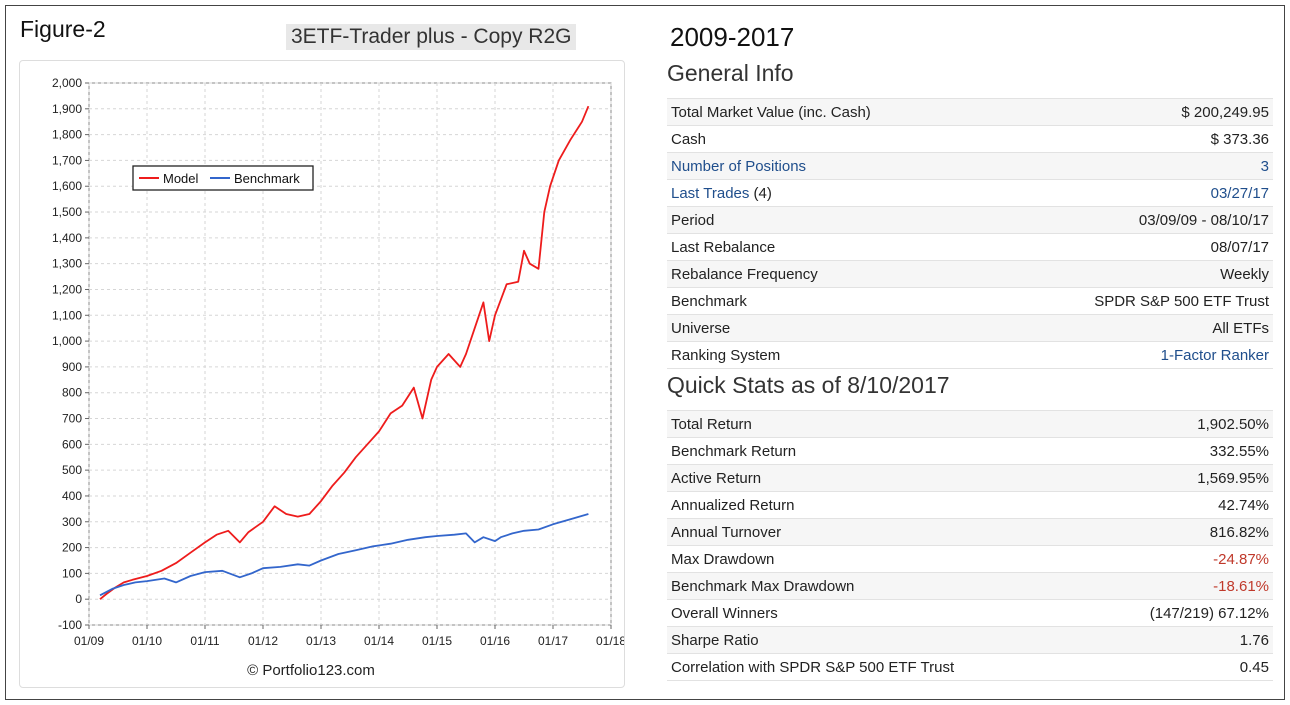 The image size is (1290, 705). Describe the element at coordinates (808, 385) in the screenshot. I see `quick-stats-title: Quick Stats as of 8/10/2017` at that location.